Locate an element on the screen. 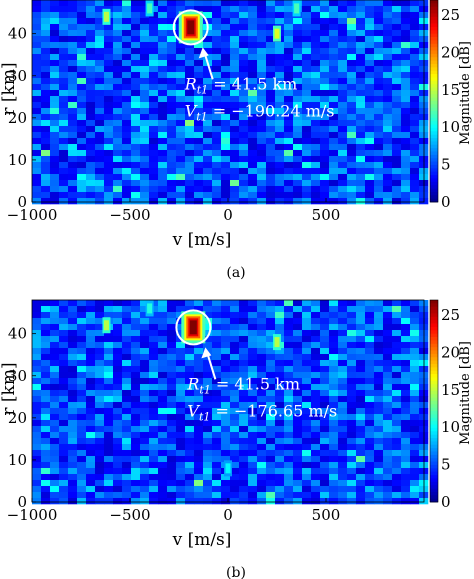  colorbar-frame is located at coordinates (434, 401).